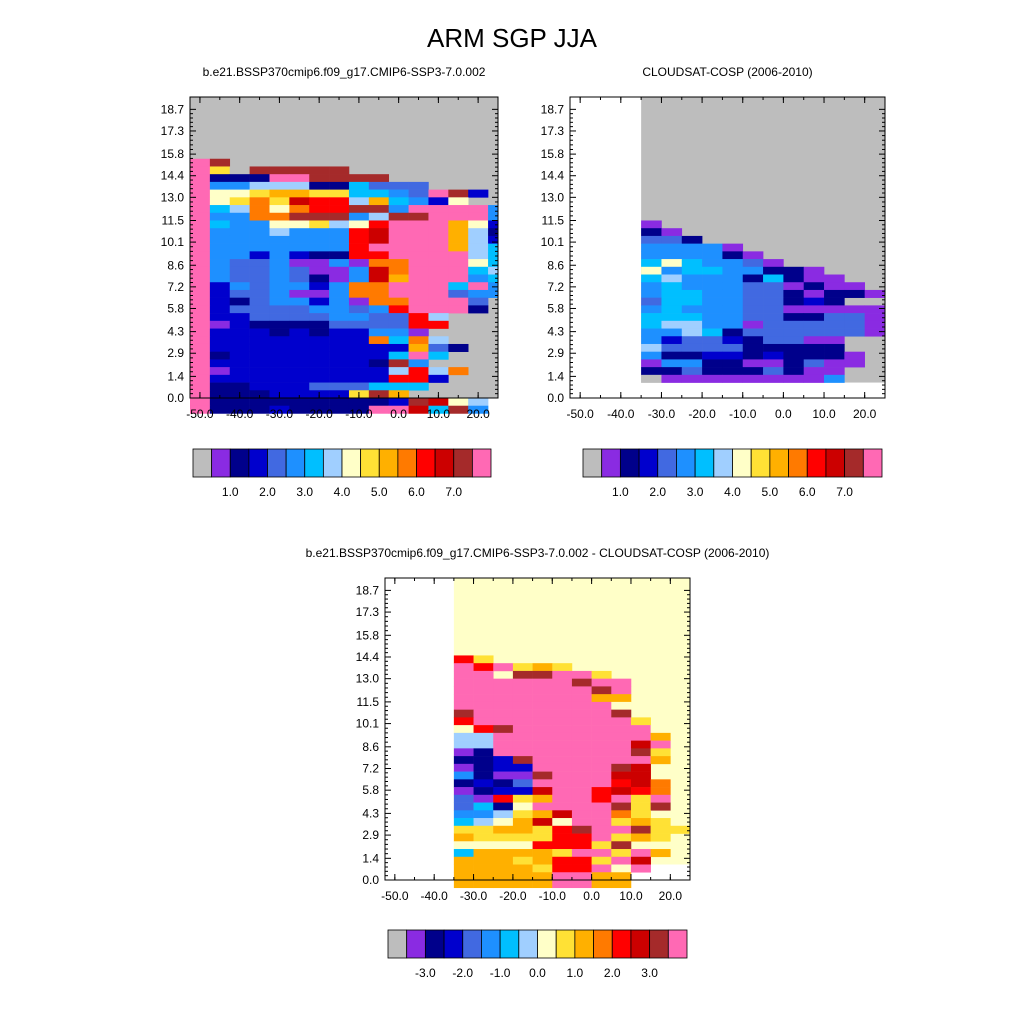 This screenshot has height=1024, width=1024. I want to click on x-tick-label: -40.0, so click(621, 414).